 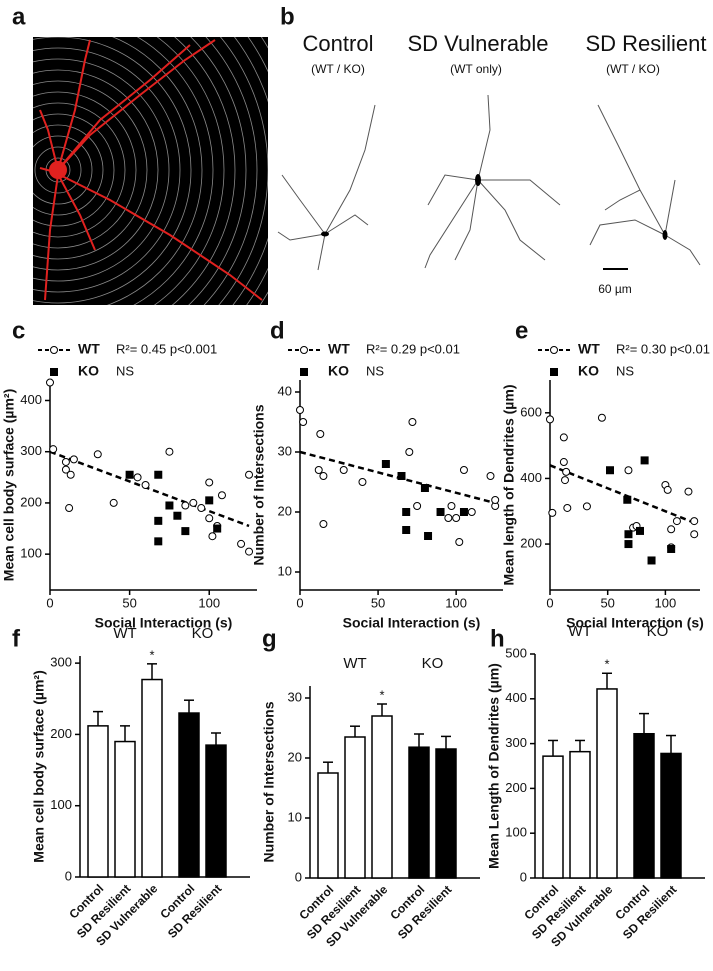 I want to click on x-tick-label: 100, so click(x=666, y=602).